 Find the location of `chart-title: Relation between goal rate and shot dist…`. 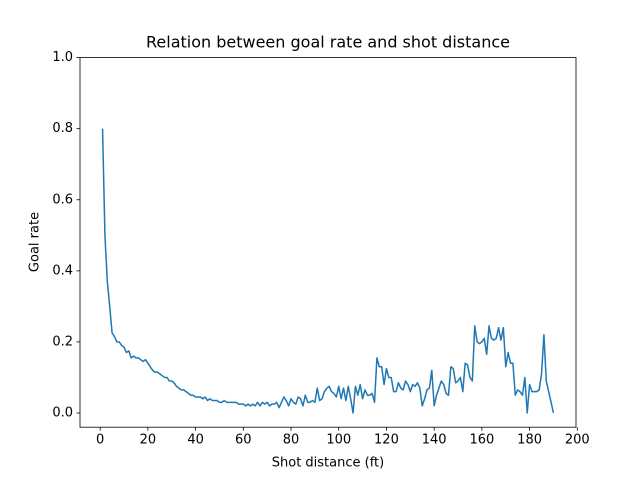

chart-title: Relation between goal rate and shot dist… is located at coordinates (328, 42).